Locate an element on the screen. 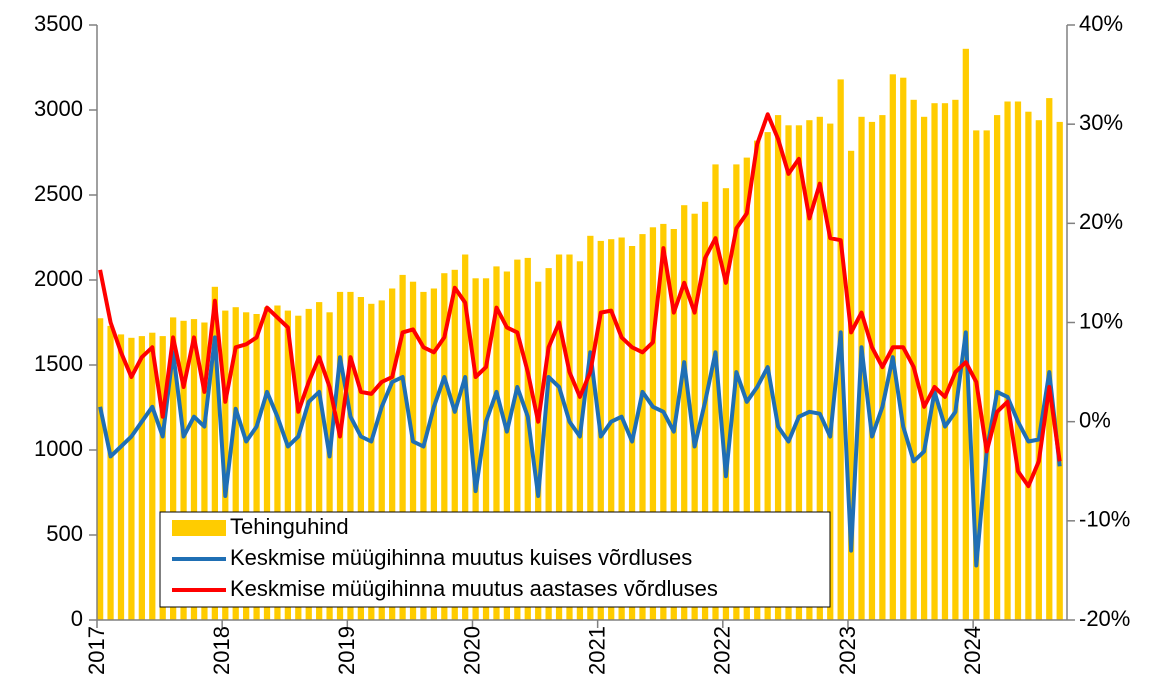  legend-swatch is located at coordinates (199, 528).